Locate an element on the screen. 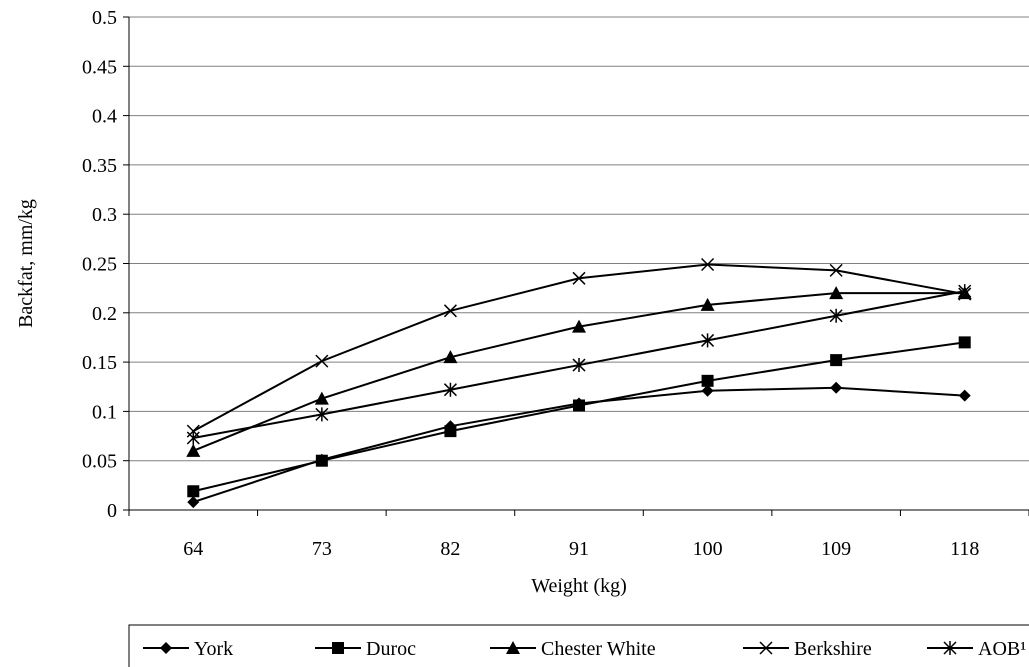 The image size is (1029, 667). legend-label: Duroc is located at coordinates (391, 649).